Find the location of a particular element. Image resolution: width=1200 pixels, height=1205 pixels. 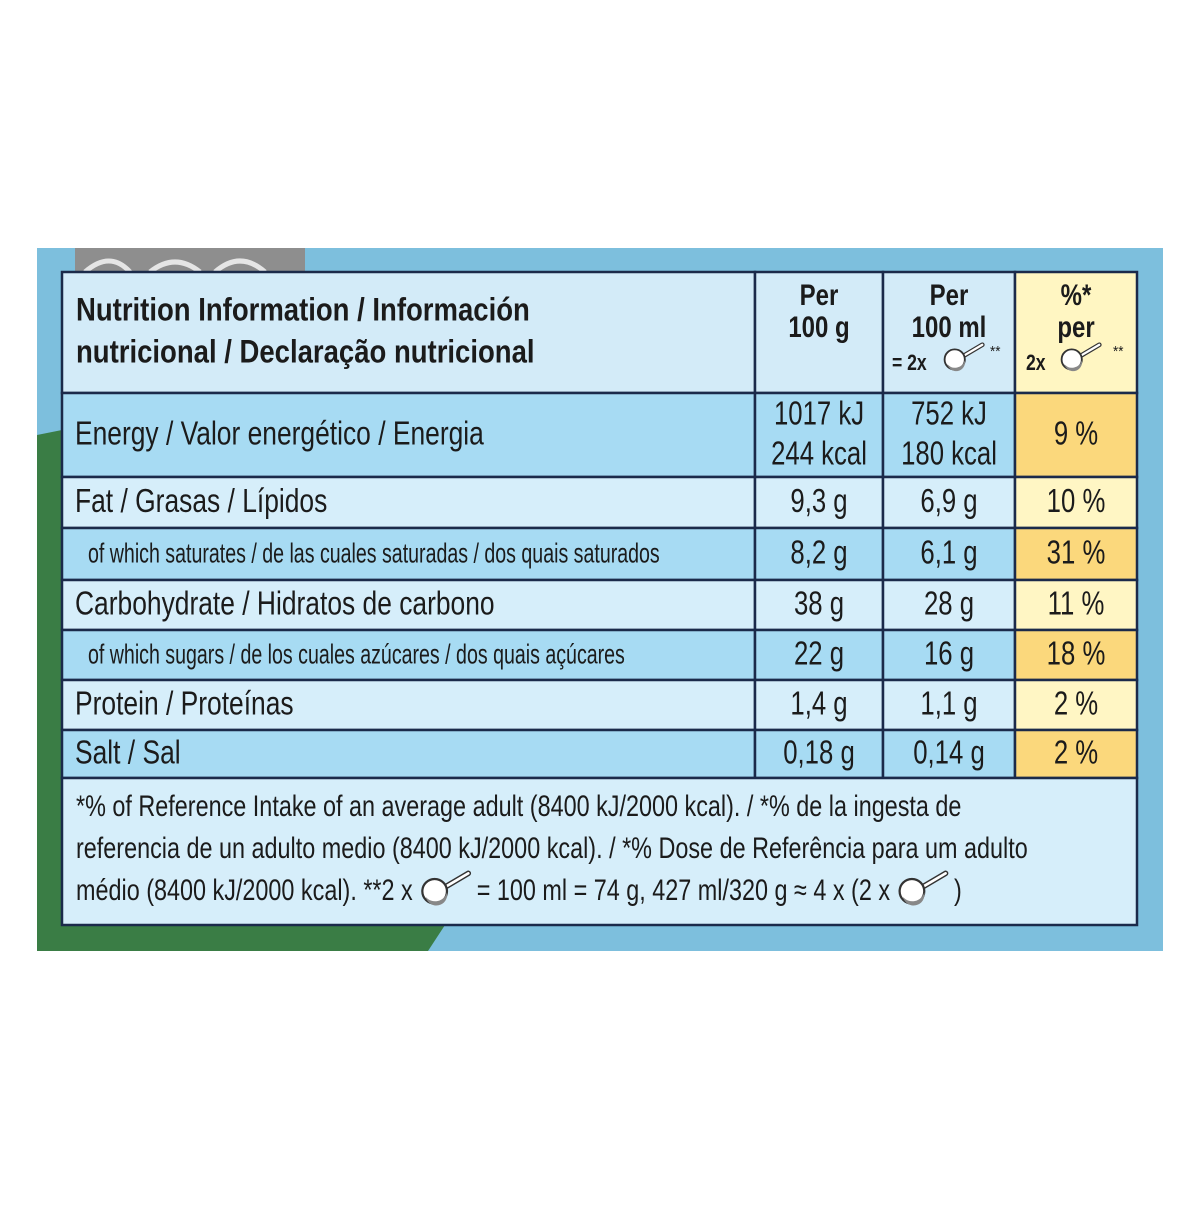

nutrient-value: 18 % is located at coordinates (1076, 654).